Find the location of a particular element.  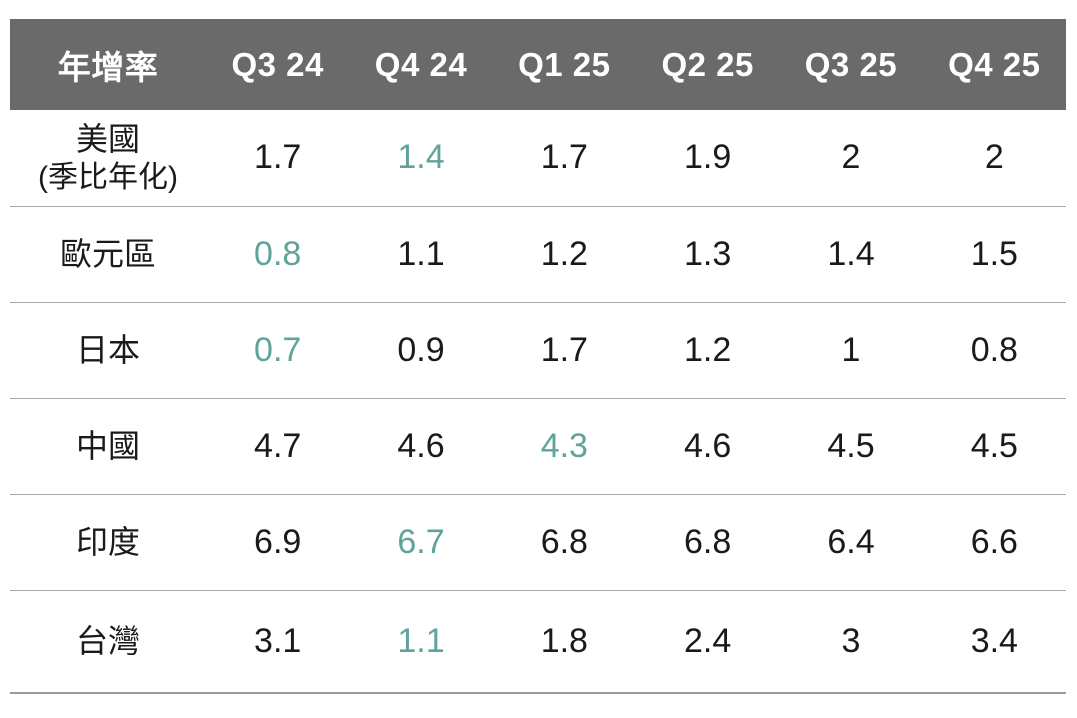

value-cell: 6.9 is located at coordinates (278, 541).